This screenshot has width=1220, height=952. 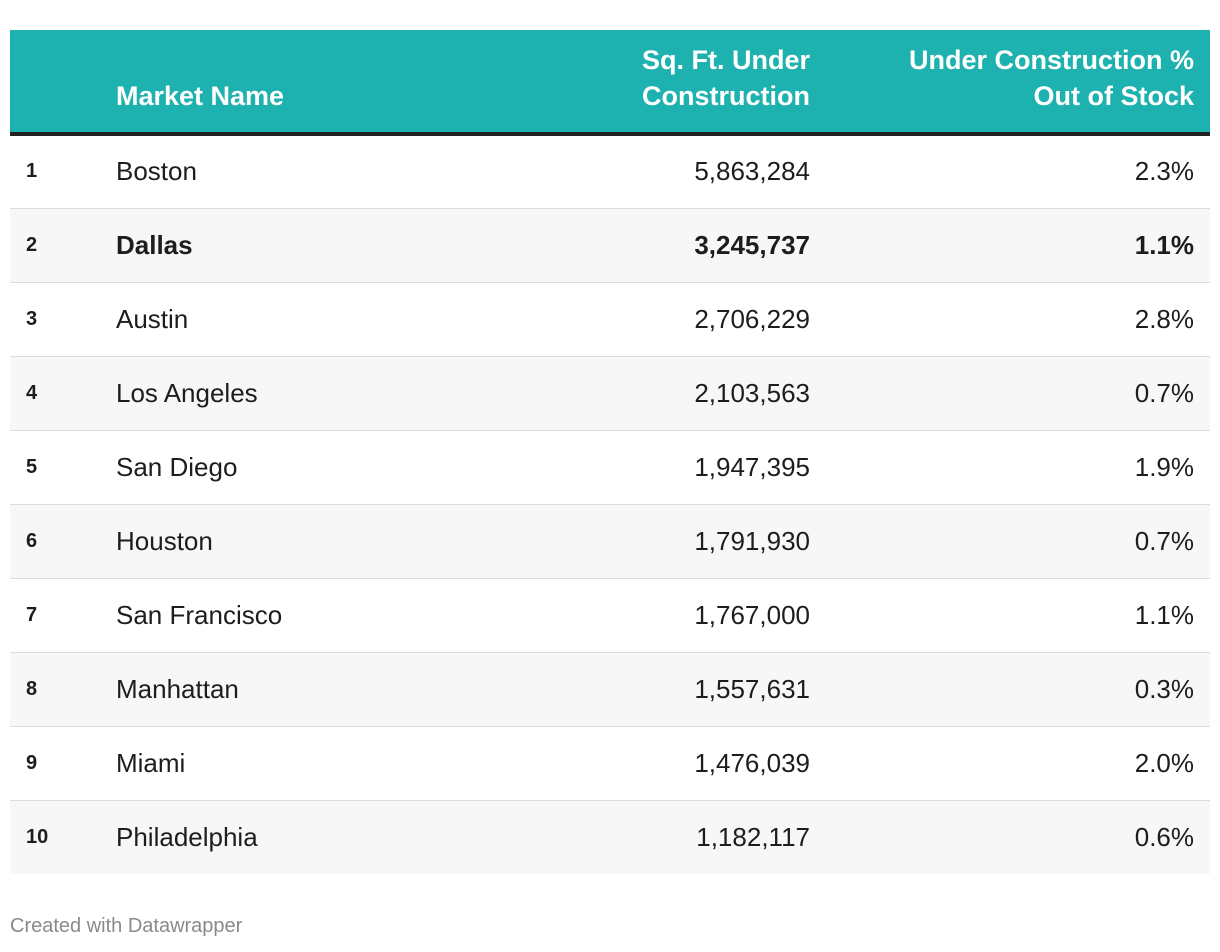 I want to click on row-rank: 10, so click(x=37, y=836).